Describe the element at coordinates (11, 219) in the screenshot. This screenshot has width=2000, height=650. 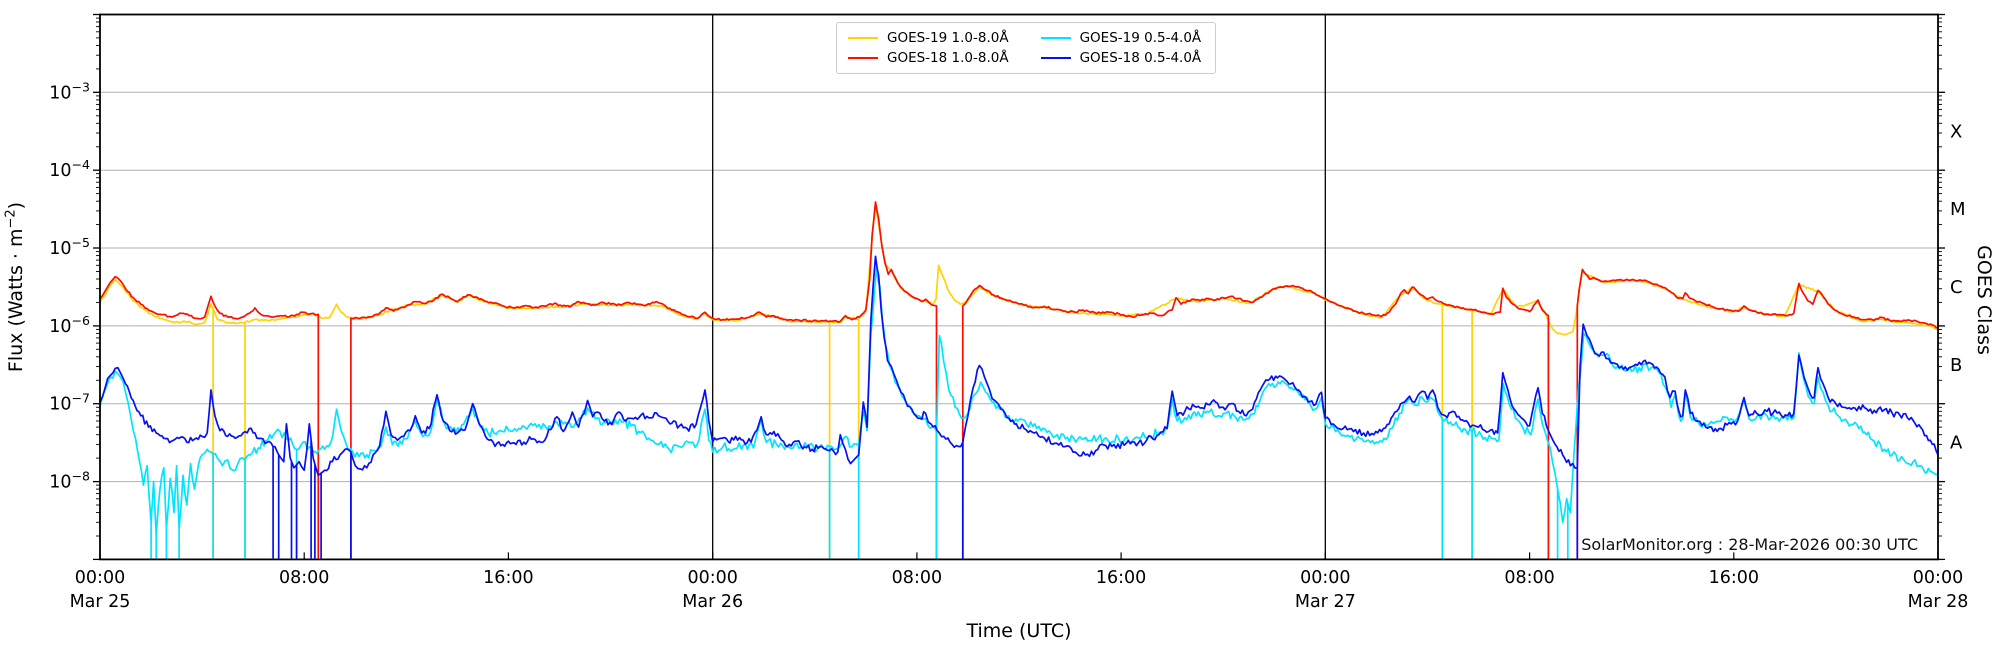
I see `y-axis-title-exponent: −2` at that location.